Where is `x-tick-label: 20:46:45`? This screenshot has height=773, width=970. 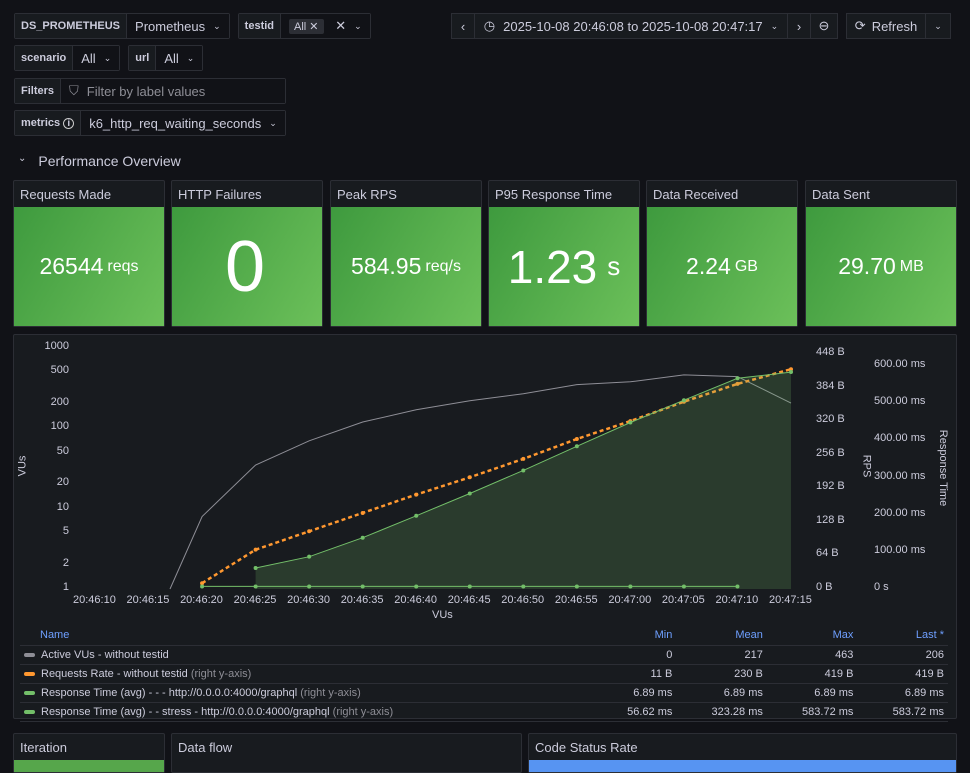 x-tick-label: 20:46:45 is located at coordinates (469, 600).